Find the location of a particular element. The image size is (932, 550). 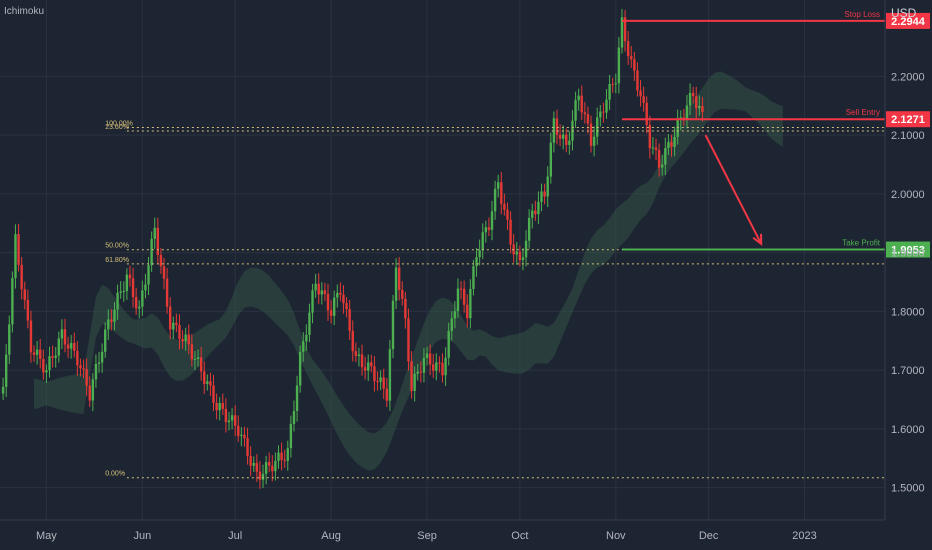

currency-label: USD is located at coordinates (904, 13).